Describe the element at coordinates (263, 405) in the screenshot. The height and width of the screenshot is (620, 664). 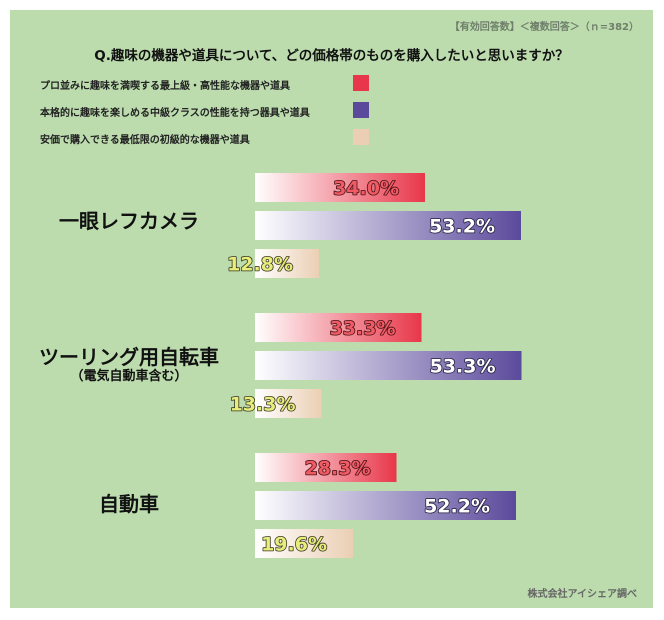
I see `data-label-budget-1: 13.3%` at that location.